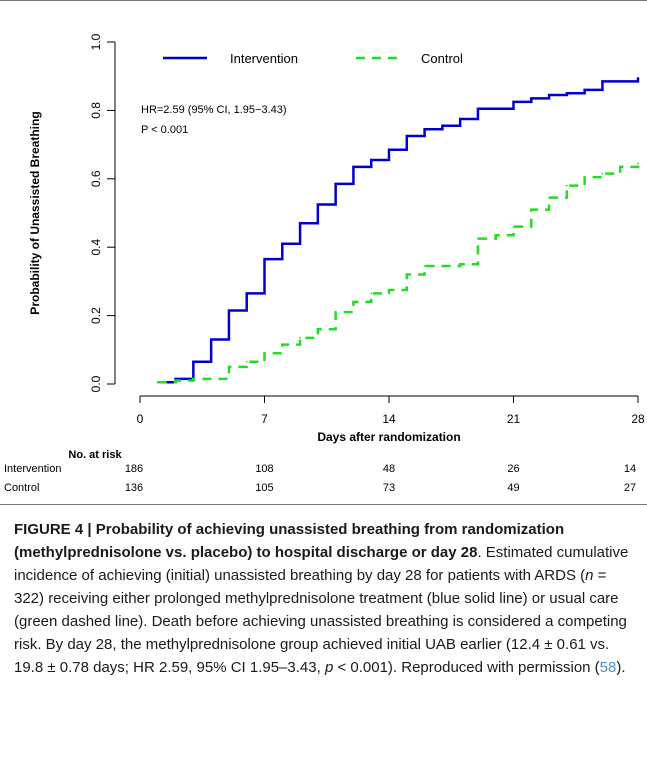  I want to click on y-tick-label: 0.6, so click(96, 178).